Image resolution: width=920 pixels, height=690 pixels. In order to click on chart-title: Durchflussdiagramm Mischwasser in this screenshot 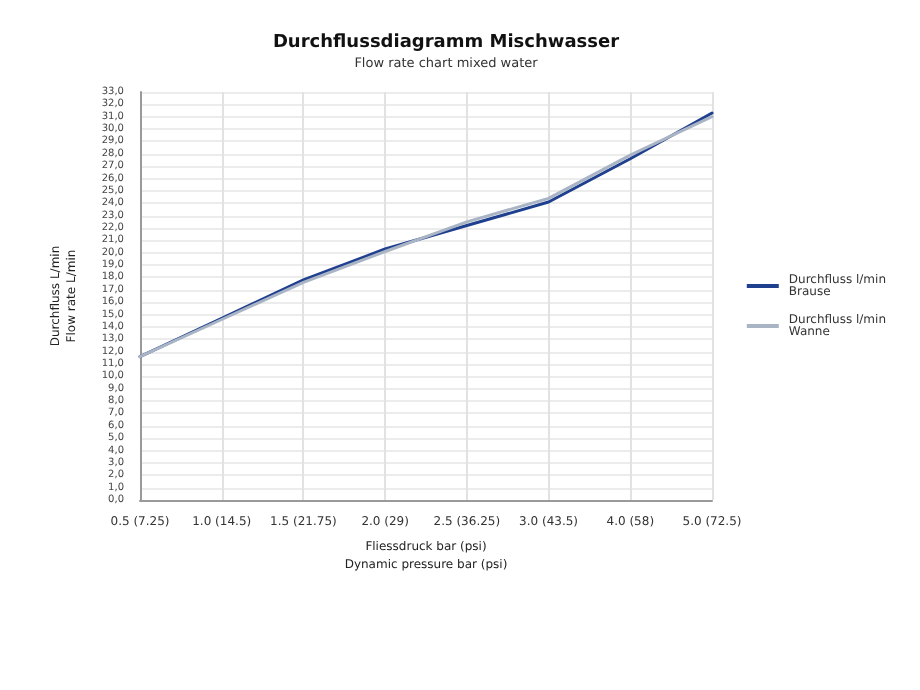, I will do `click(446, 43)`.